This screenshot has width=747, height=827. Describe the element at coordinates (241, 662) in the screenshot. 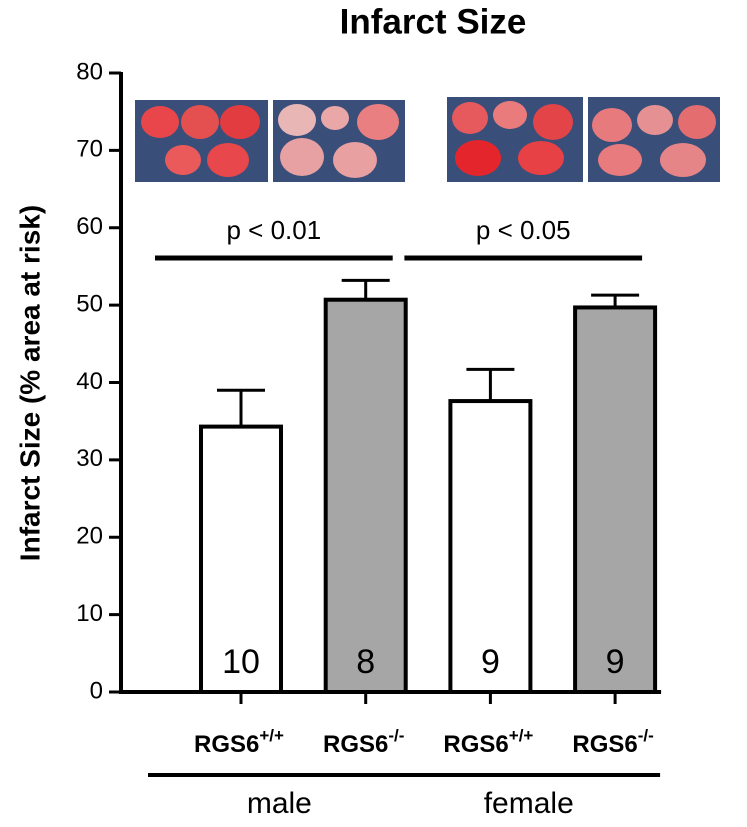

I see `sample-size: 10` at that location.